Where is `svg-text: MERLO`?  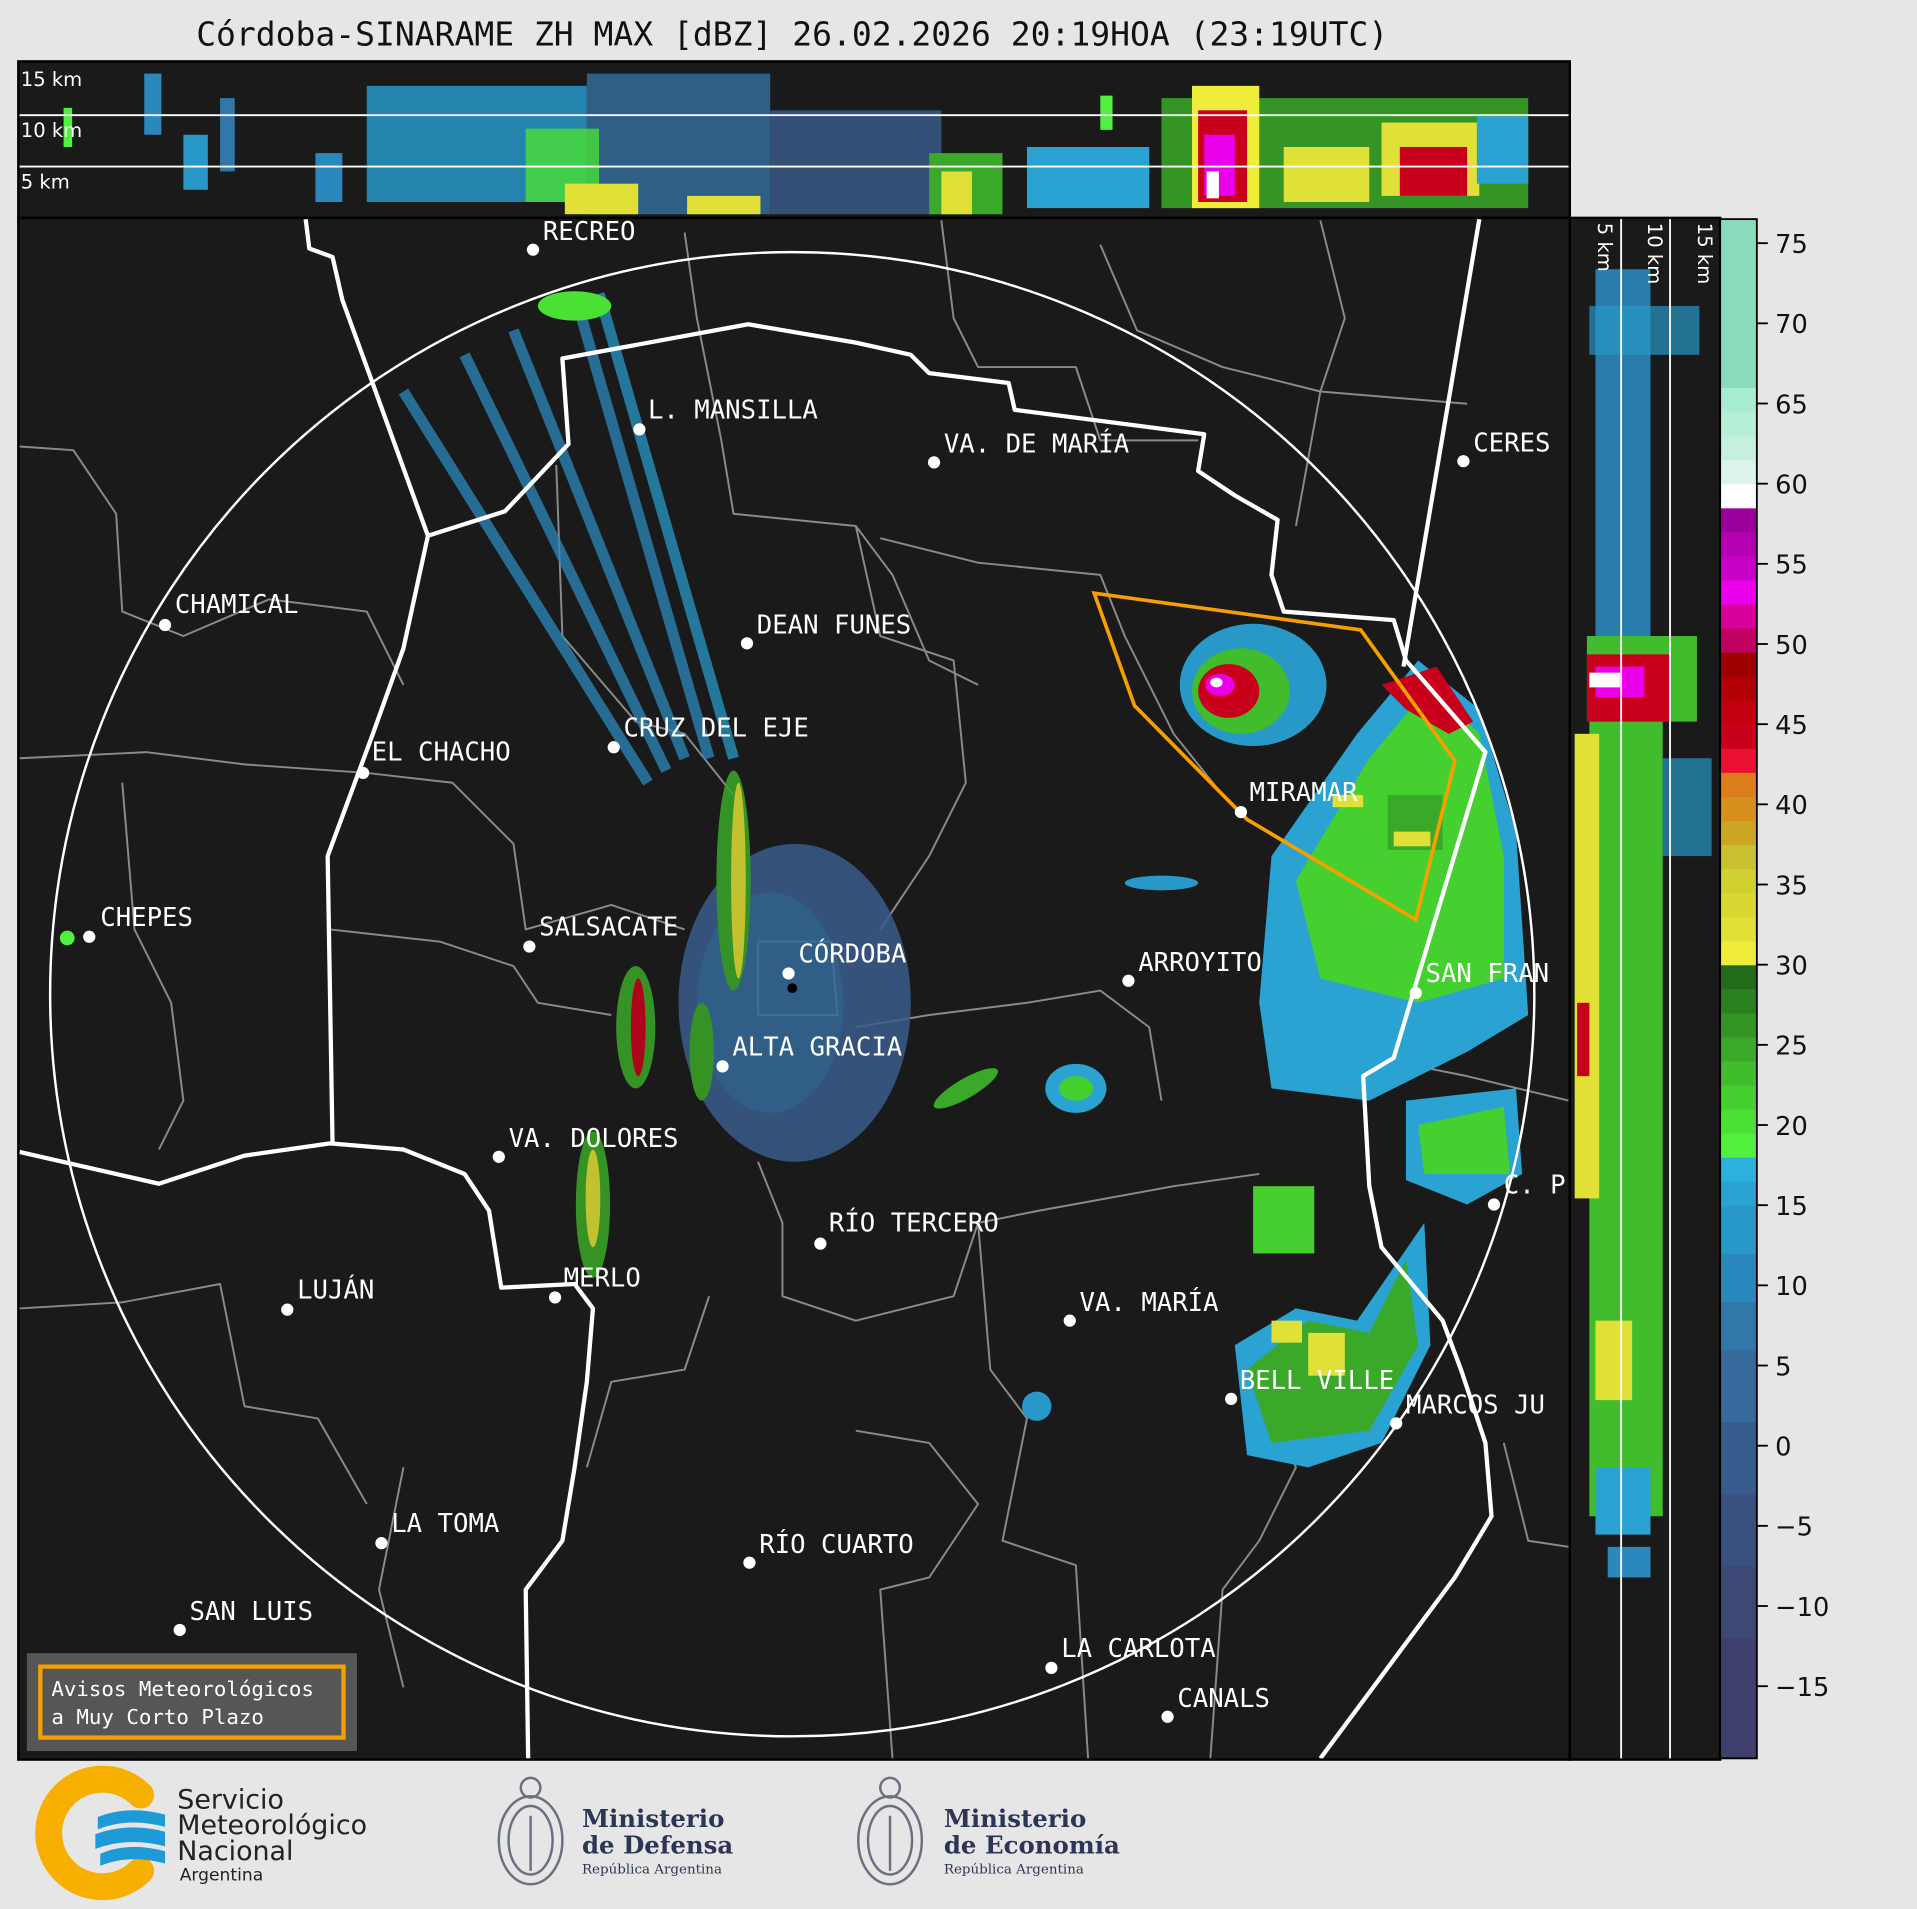
svg-text: MERLO is located at coordinates (602, 1278).